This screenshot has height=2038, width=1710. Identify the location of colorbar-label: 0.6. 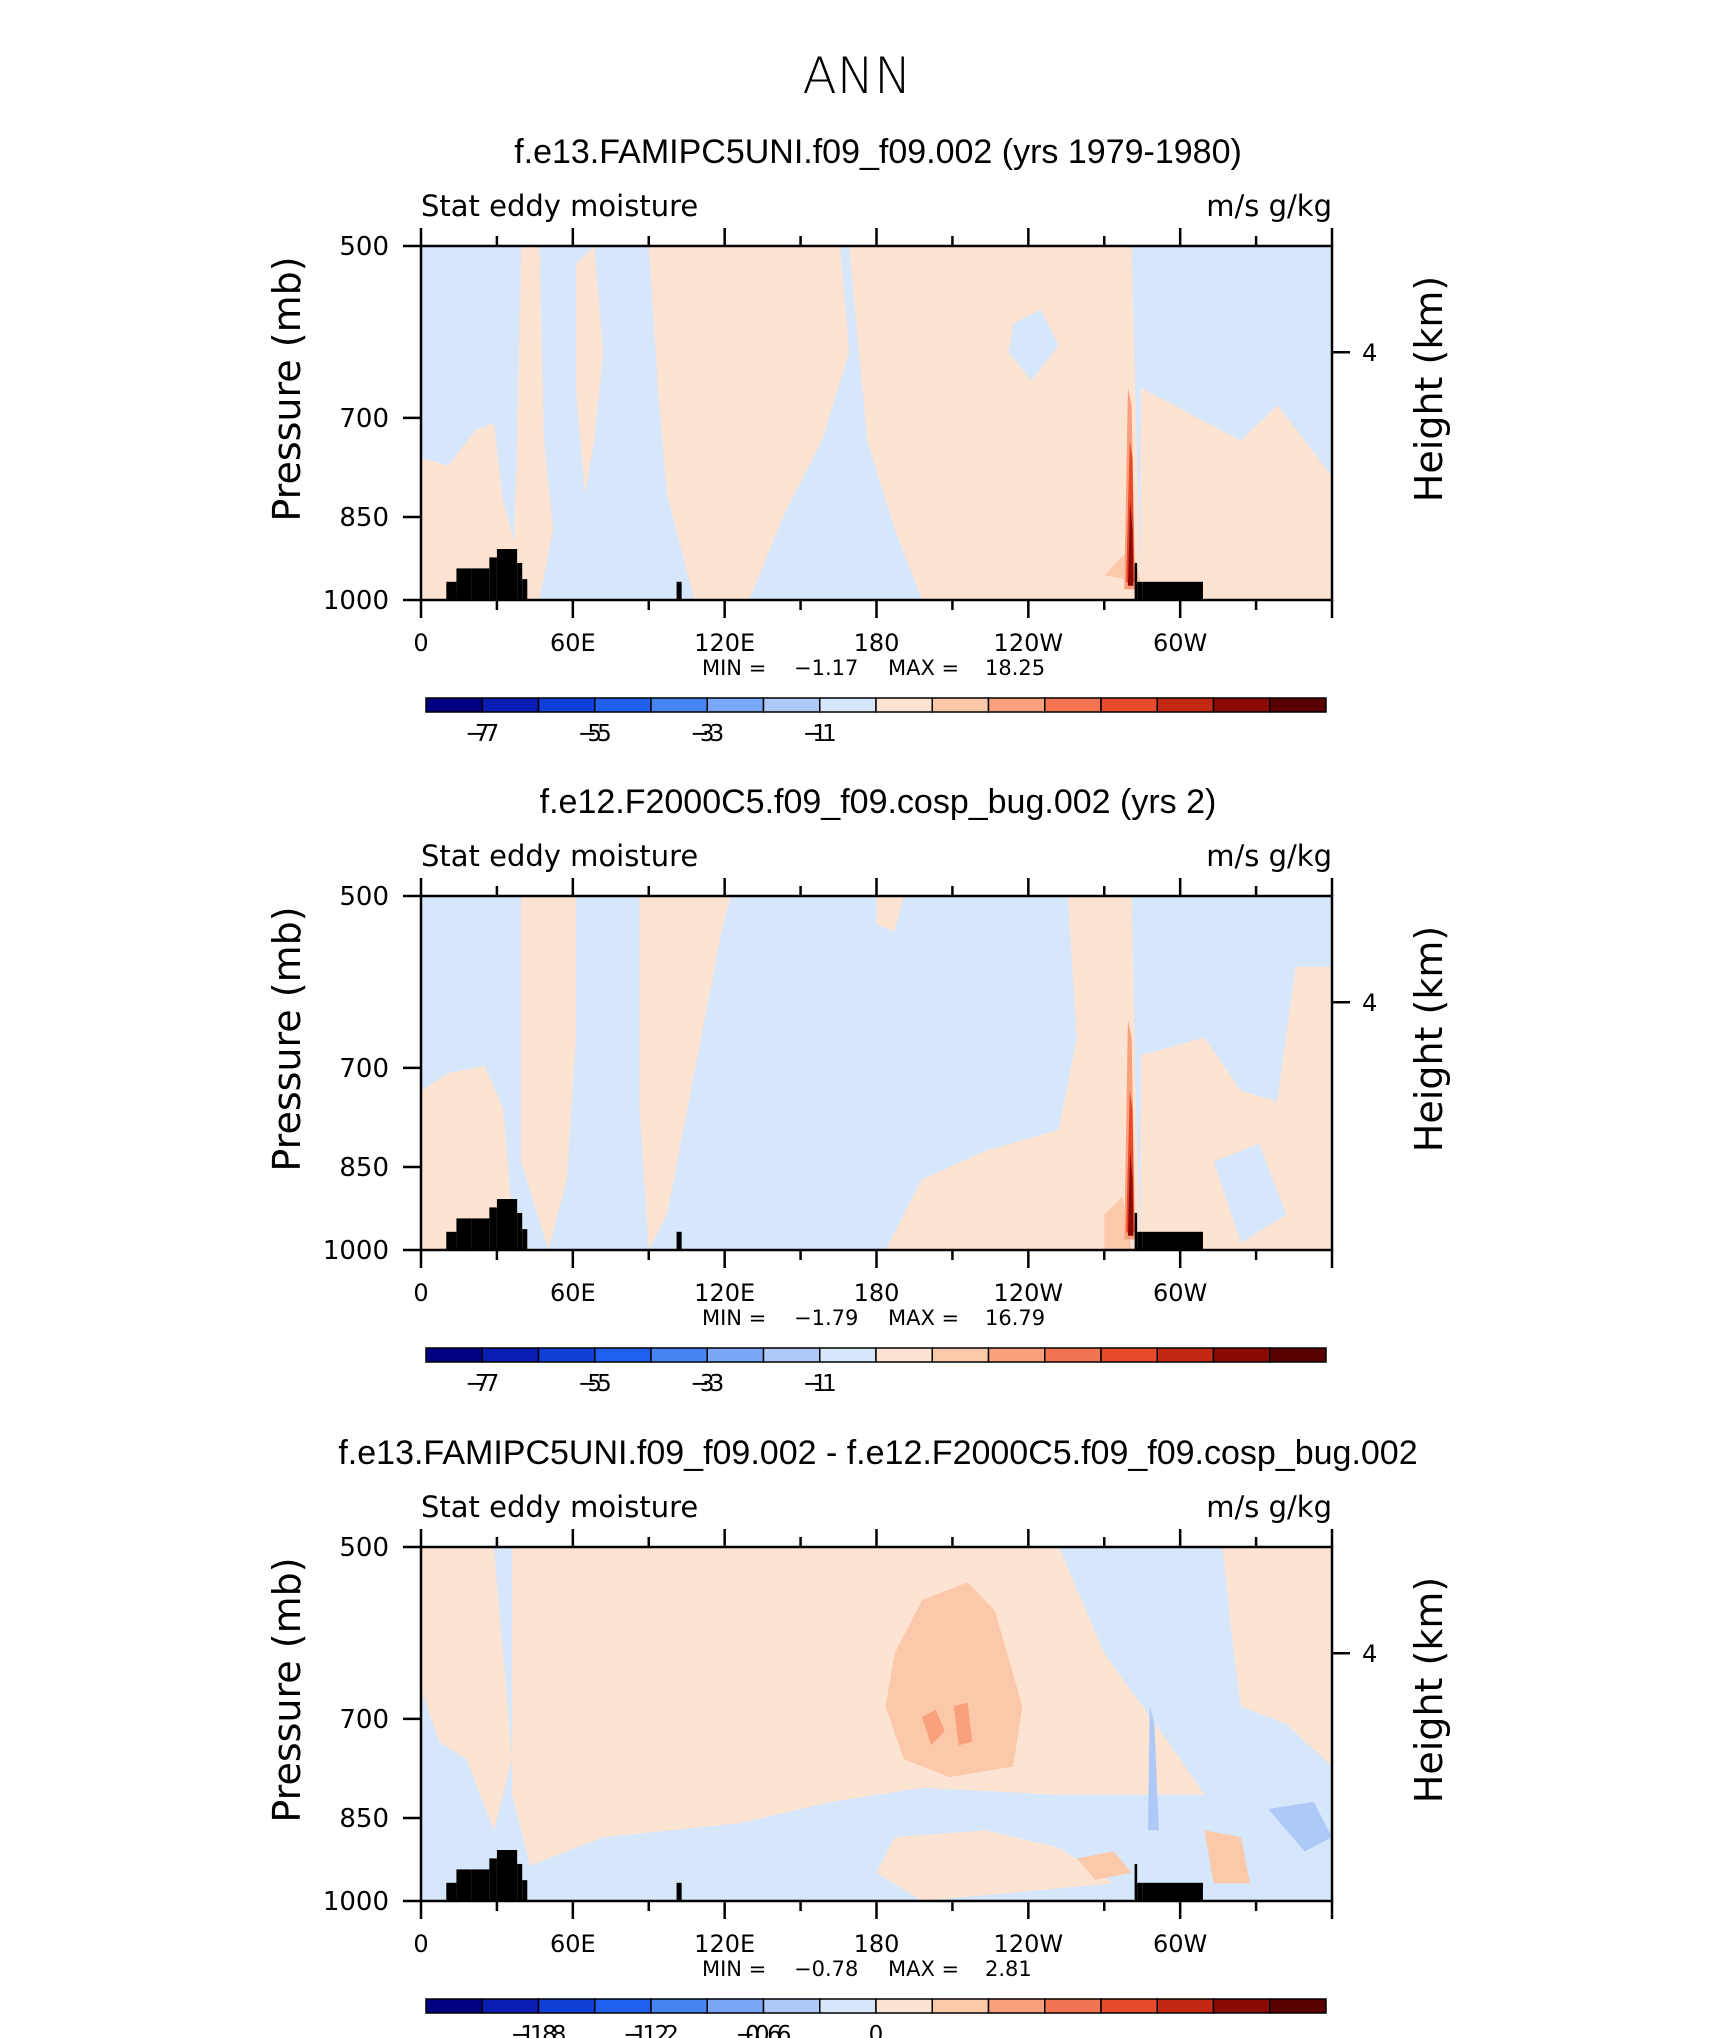
(763, 2030).